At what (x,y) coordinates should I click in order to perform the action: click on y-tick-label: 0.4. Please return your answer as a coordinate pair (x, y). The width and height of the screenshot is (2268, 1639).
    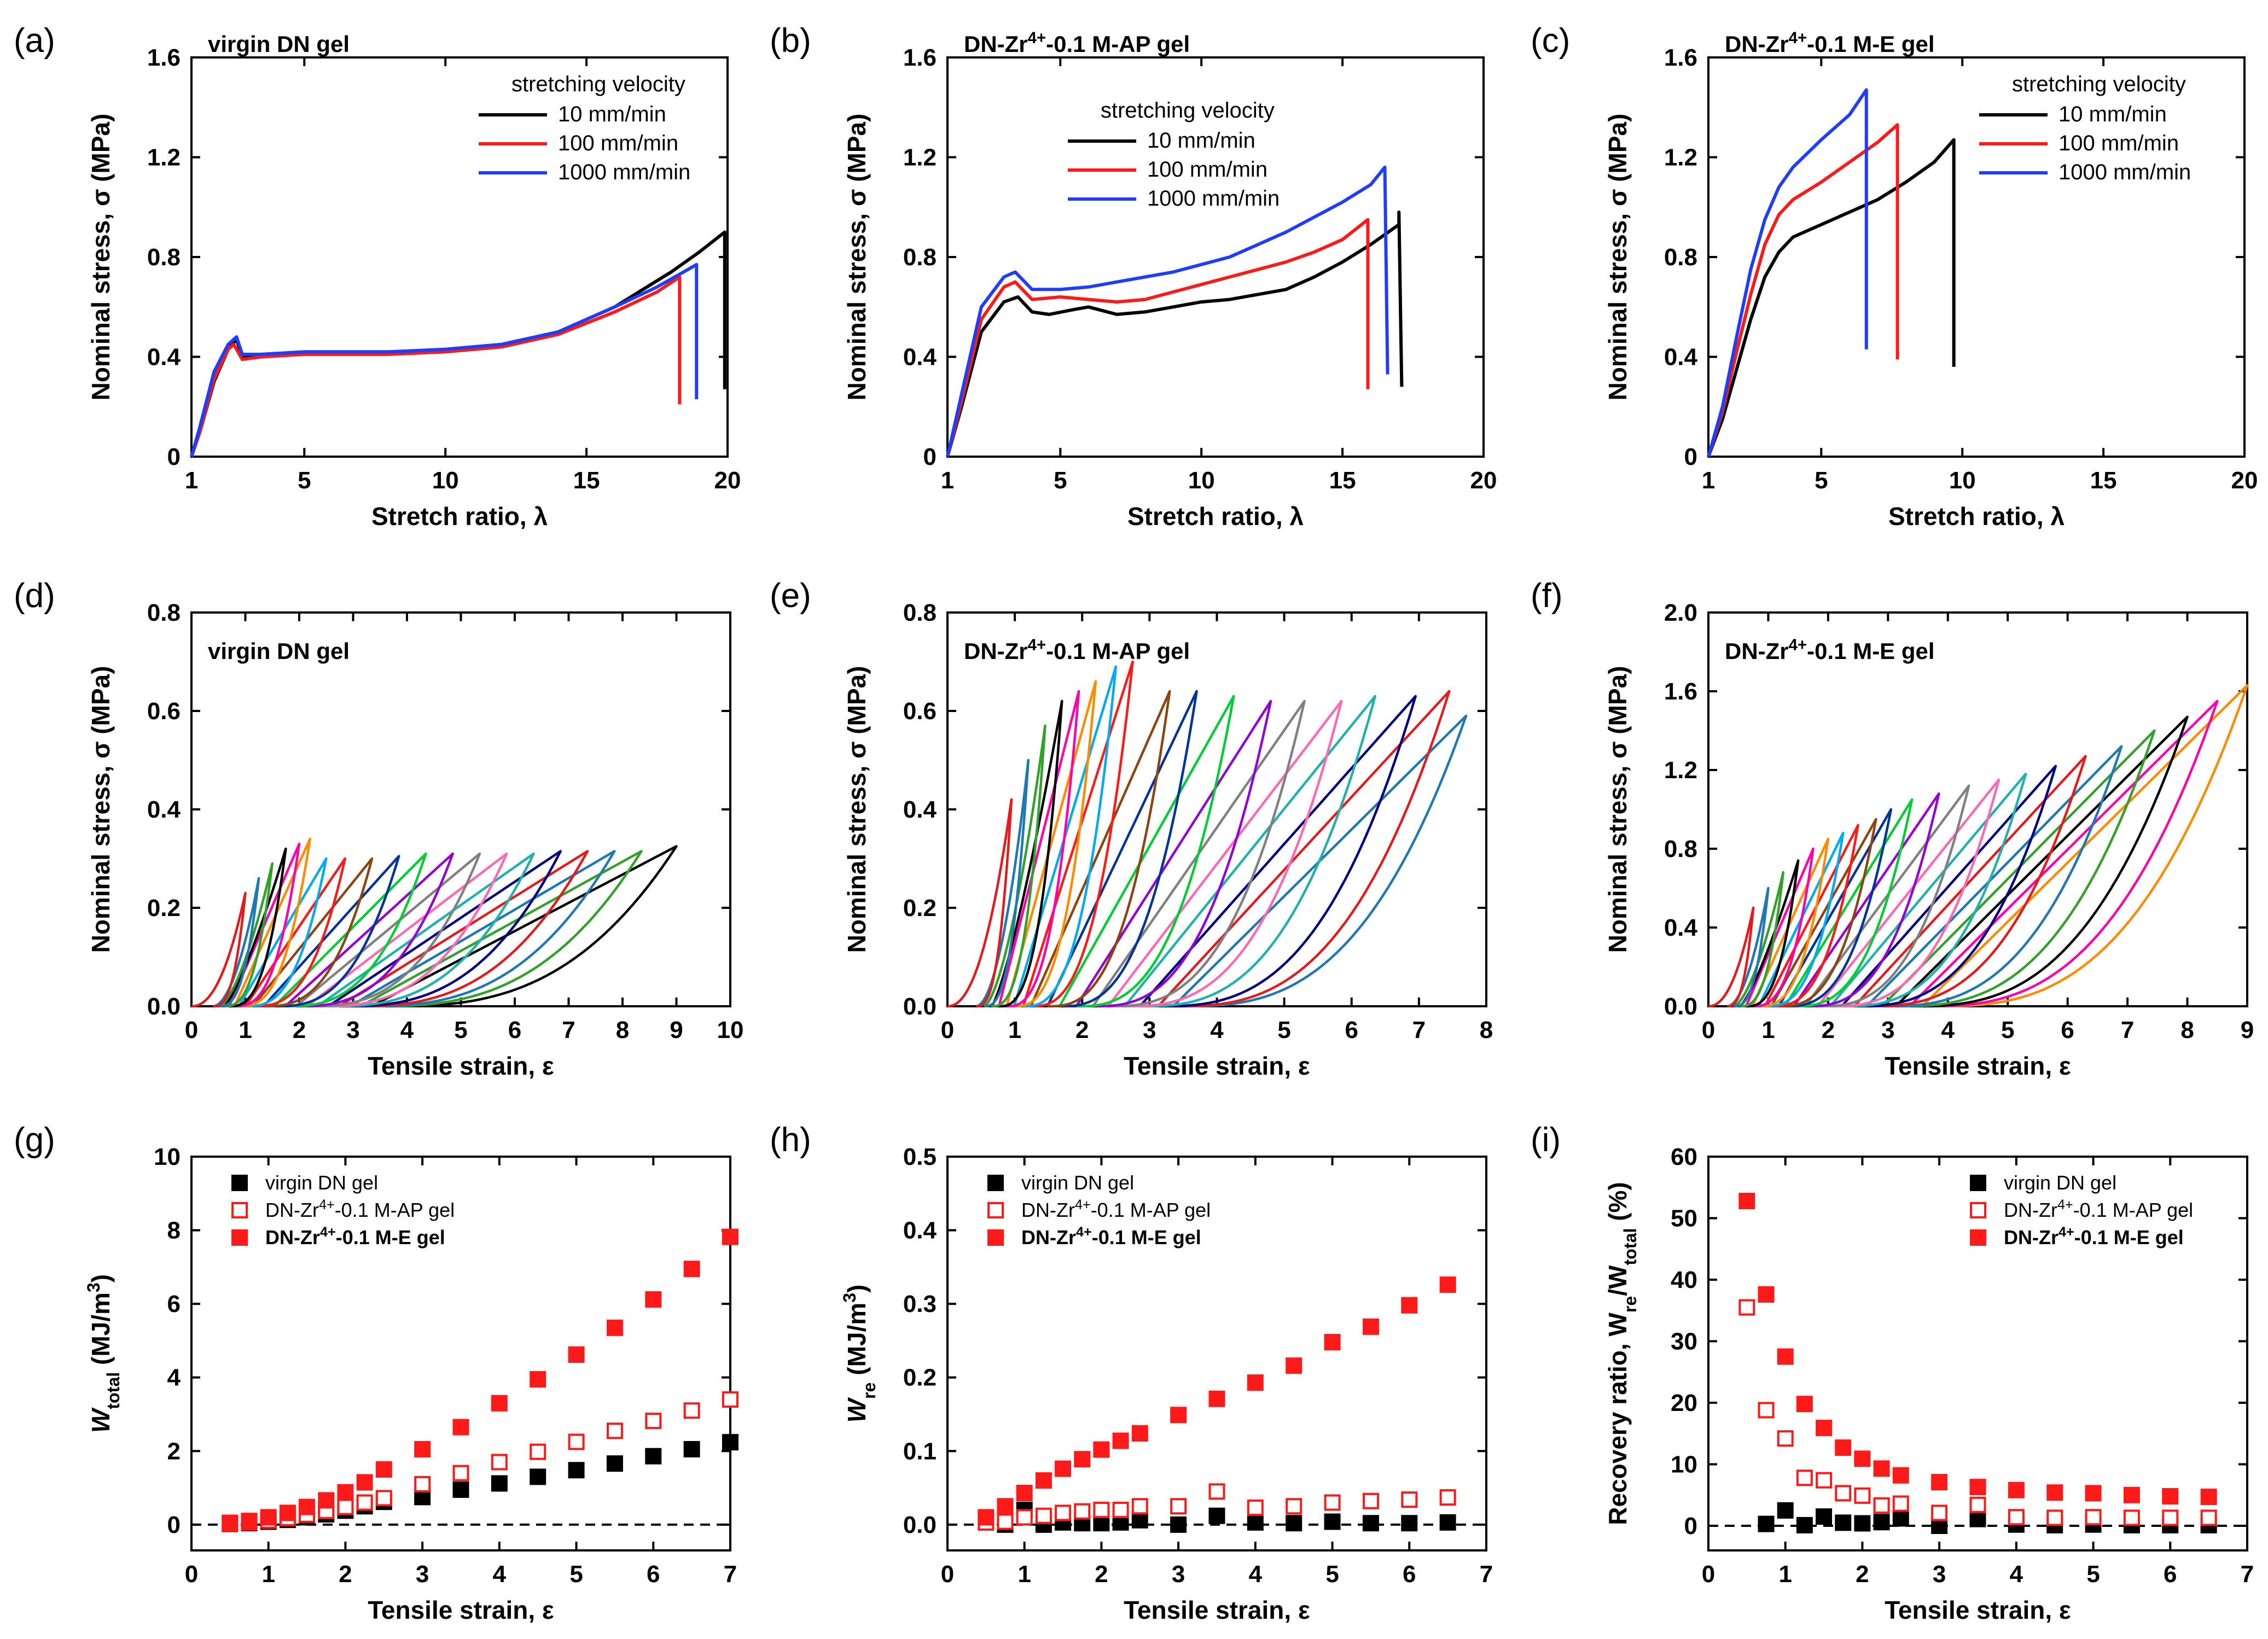
    Looking at the image, I should click on (164, 357).